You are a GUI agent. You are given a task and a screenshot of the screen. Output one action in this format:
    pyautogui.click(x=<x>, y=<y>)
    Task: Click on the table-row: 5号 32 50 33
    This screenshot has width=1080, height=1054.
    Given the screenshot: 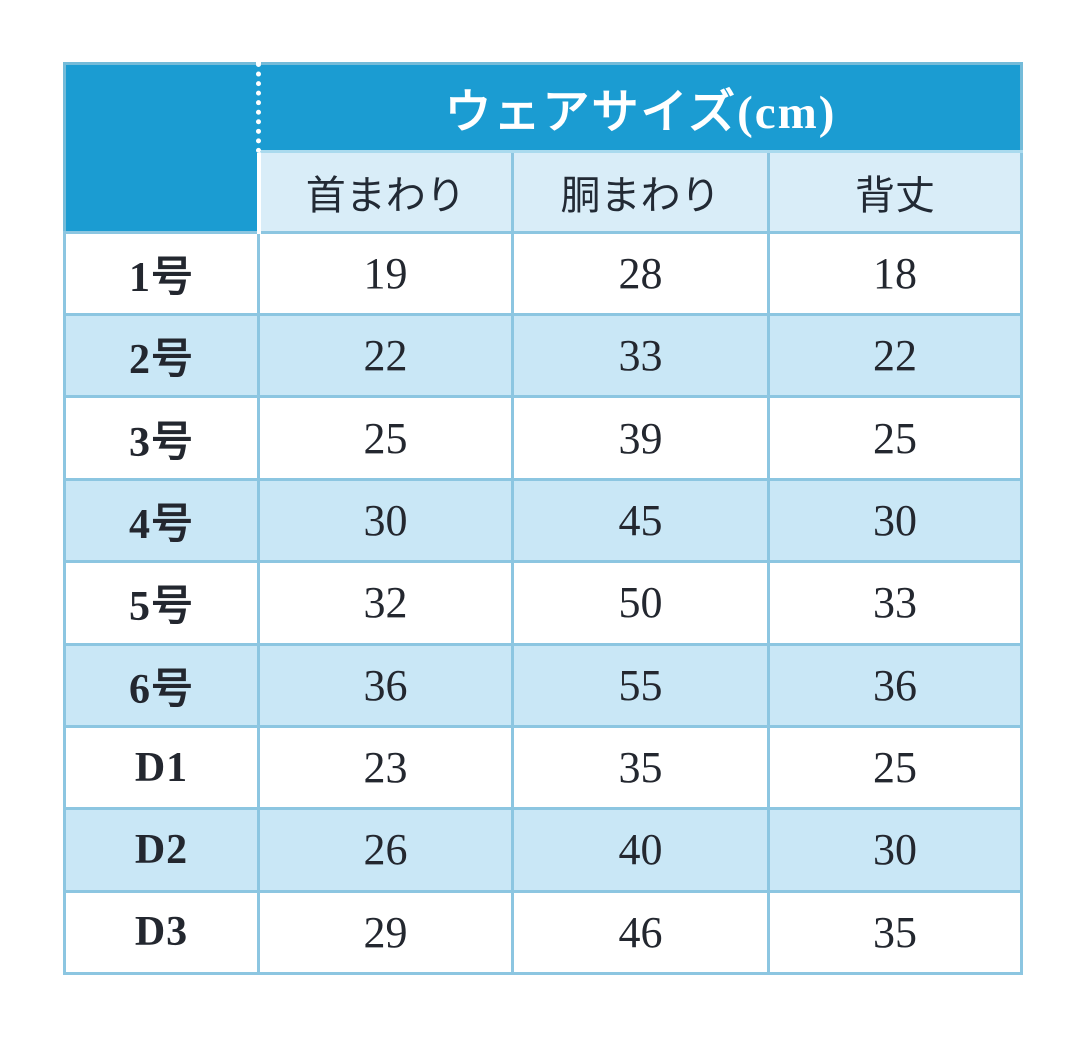 What is the action you would take?
    pyautogui.click(x=543, y=603)
    